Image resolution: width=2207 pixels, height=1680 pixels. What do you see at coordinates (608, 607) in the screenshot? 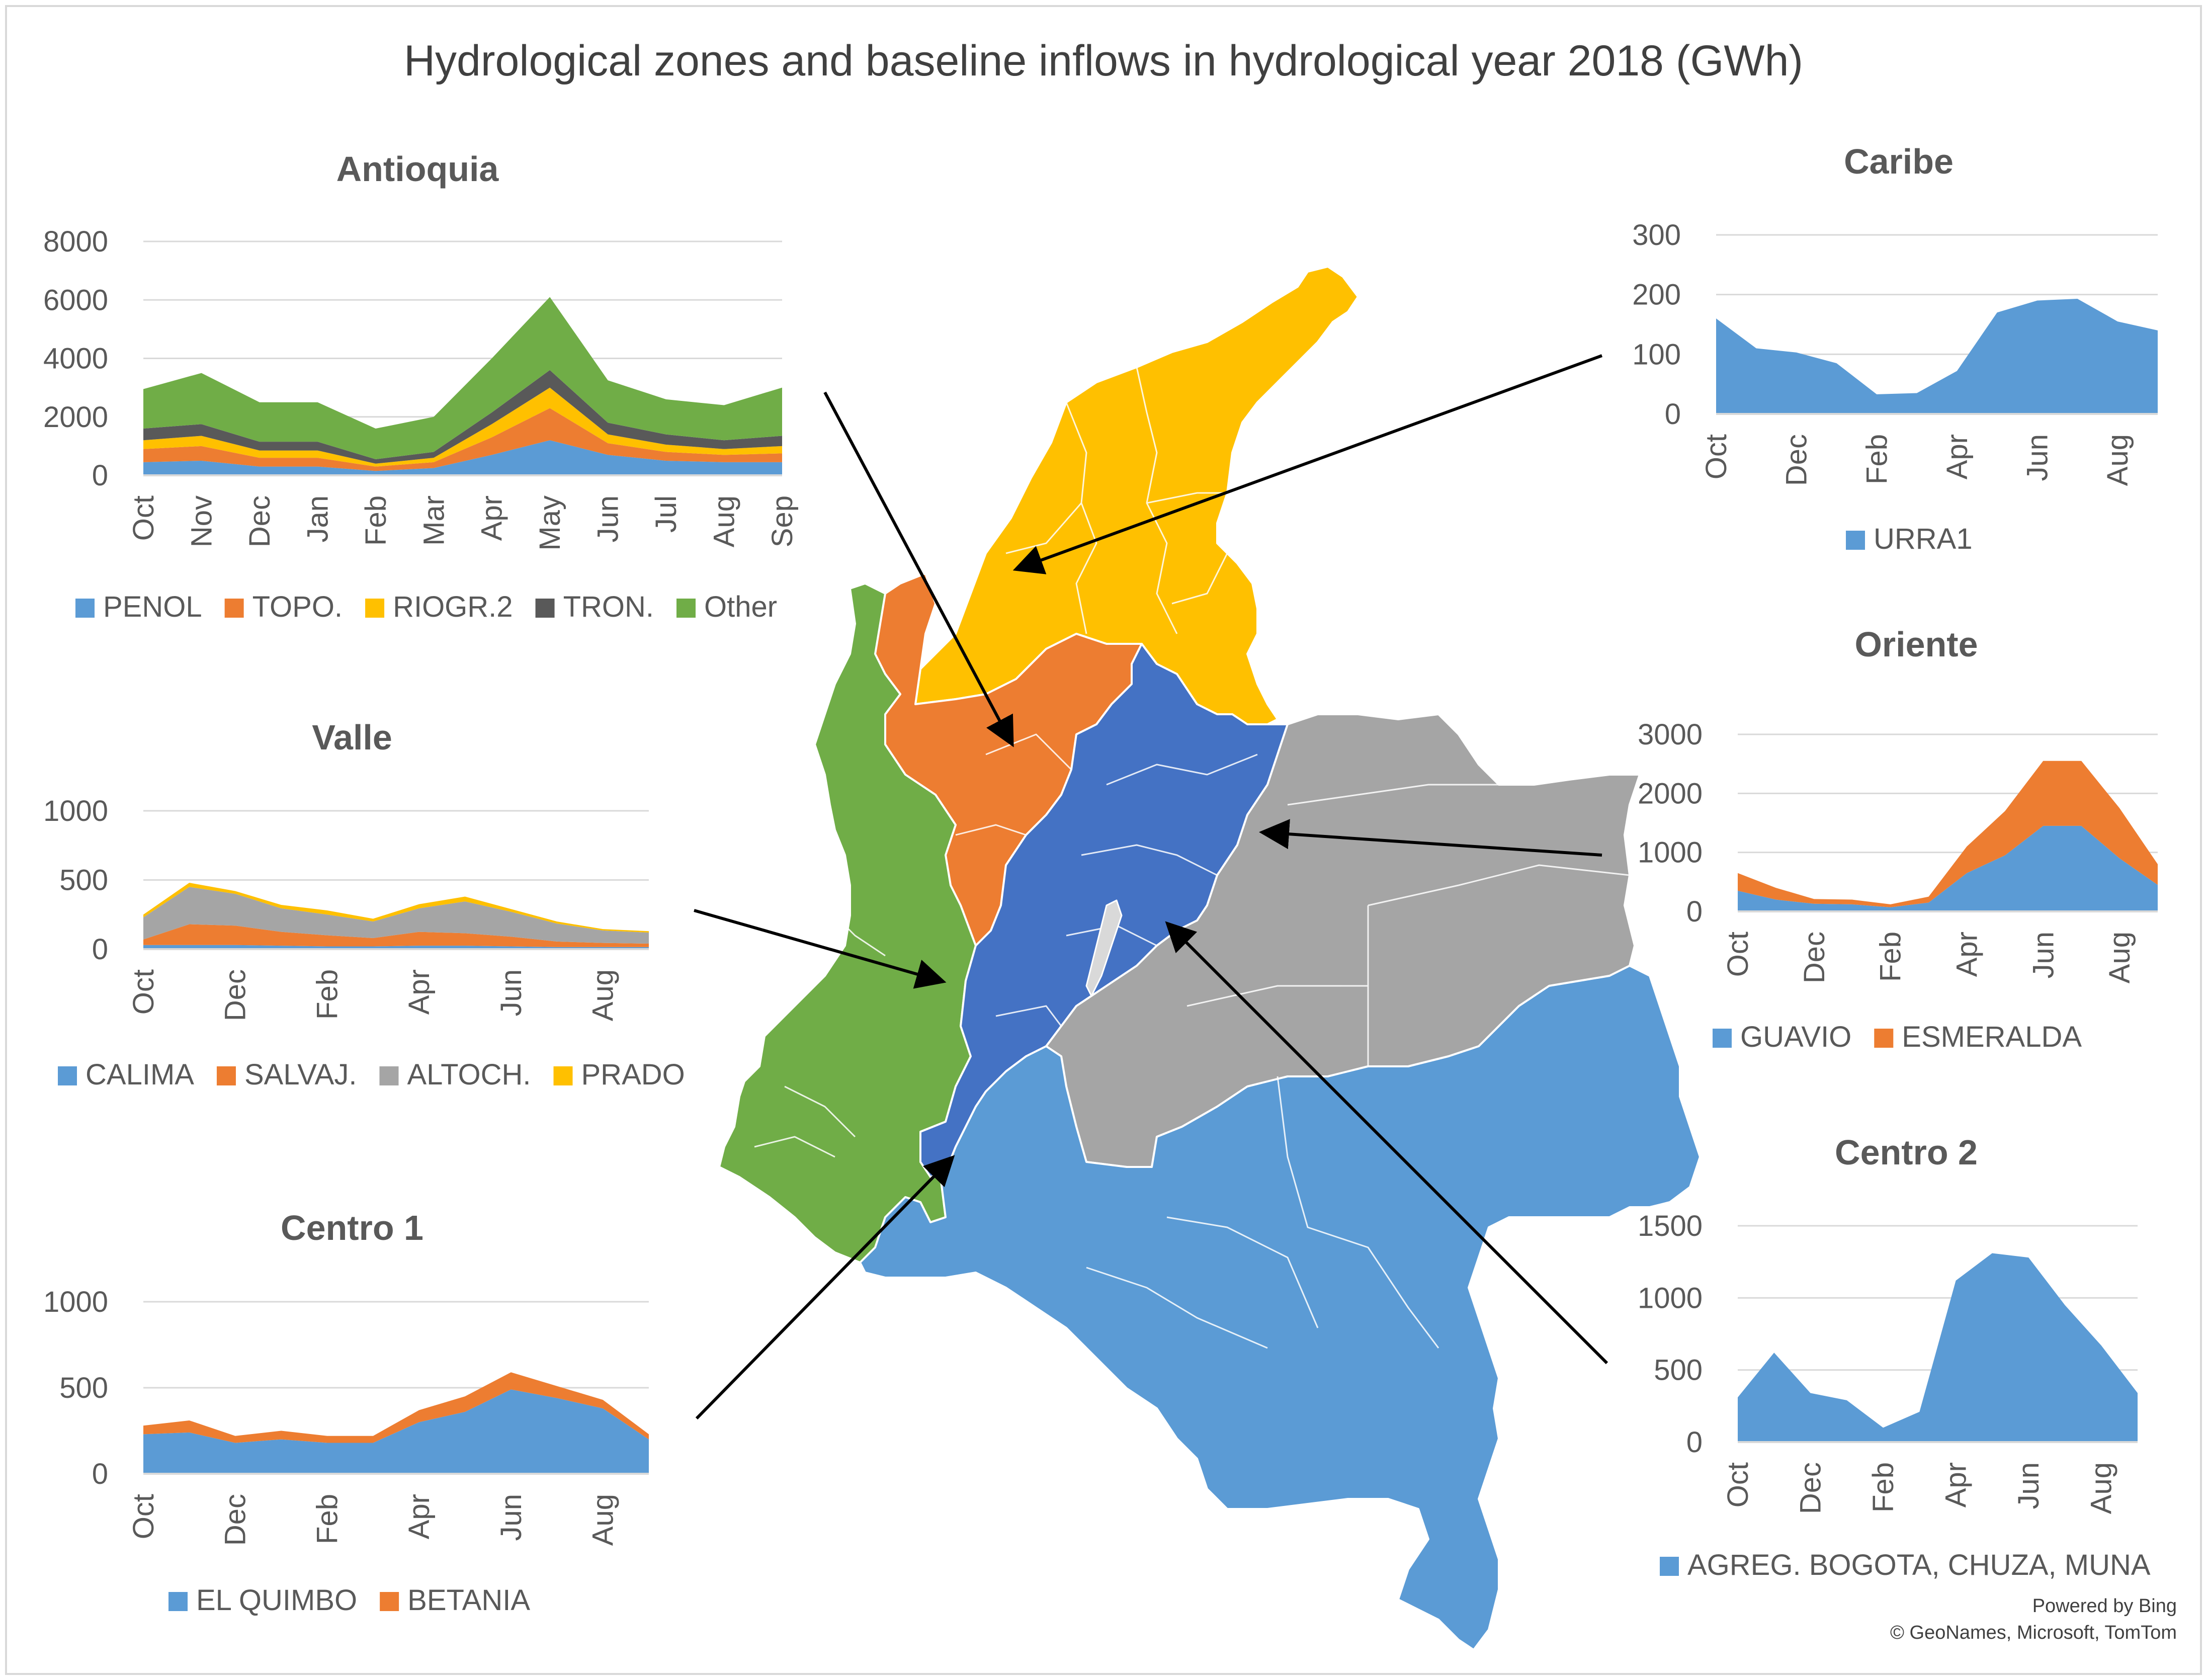
I see `legend-label: TRON.` at bounding box center [608, 607].